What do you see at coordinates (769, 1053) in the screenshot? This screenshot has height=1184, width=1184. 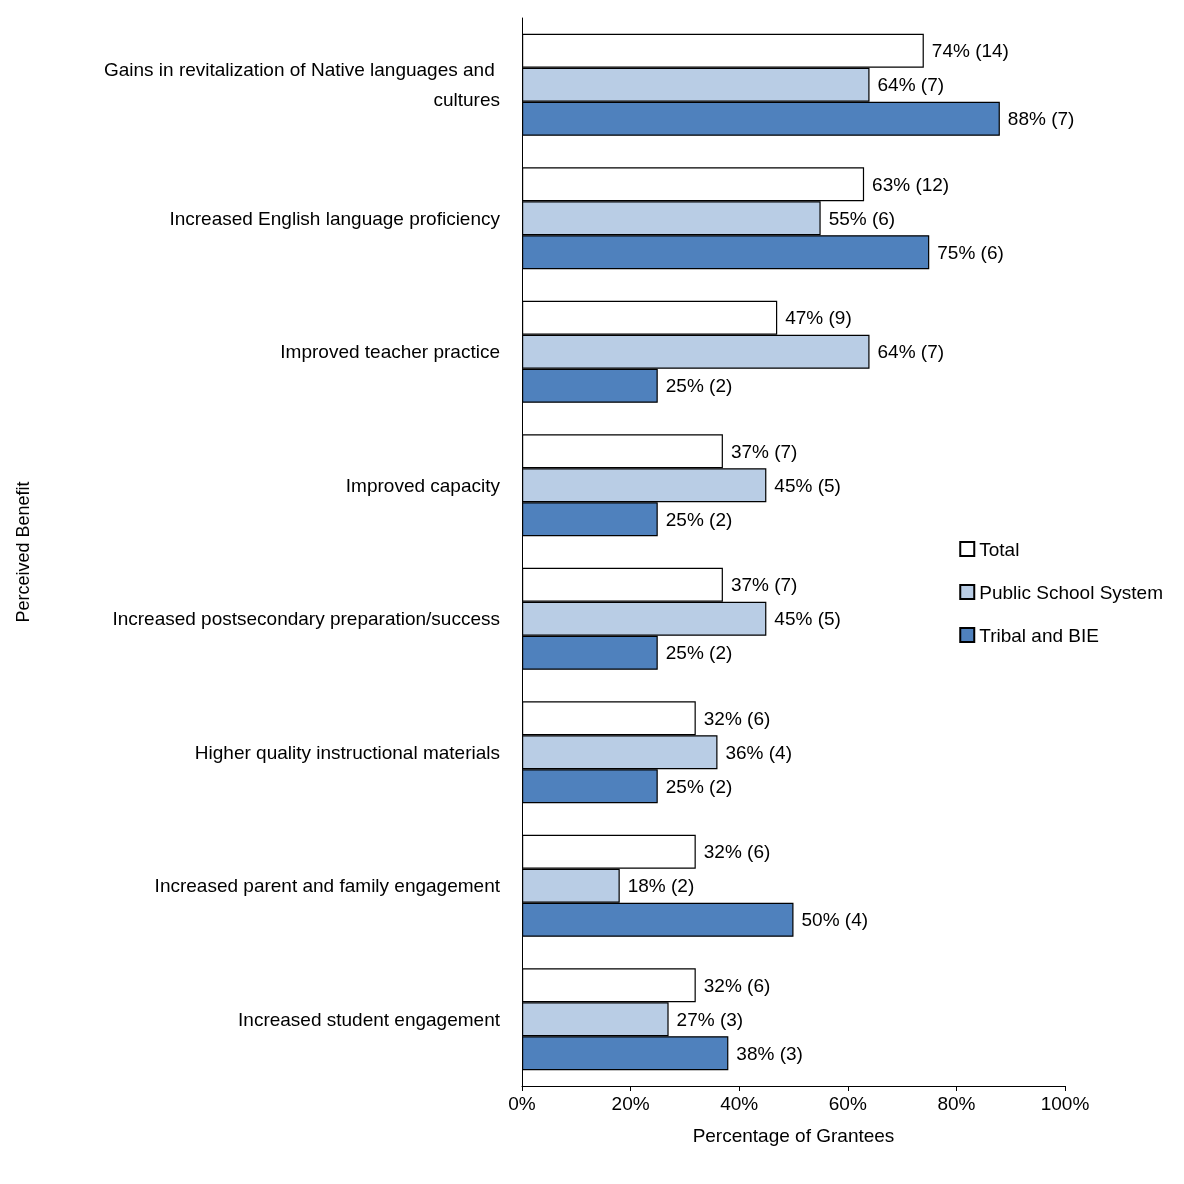 I see `data-label: 38% (3)` at bounding box center [769, 1053].